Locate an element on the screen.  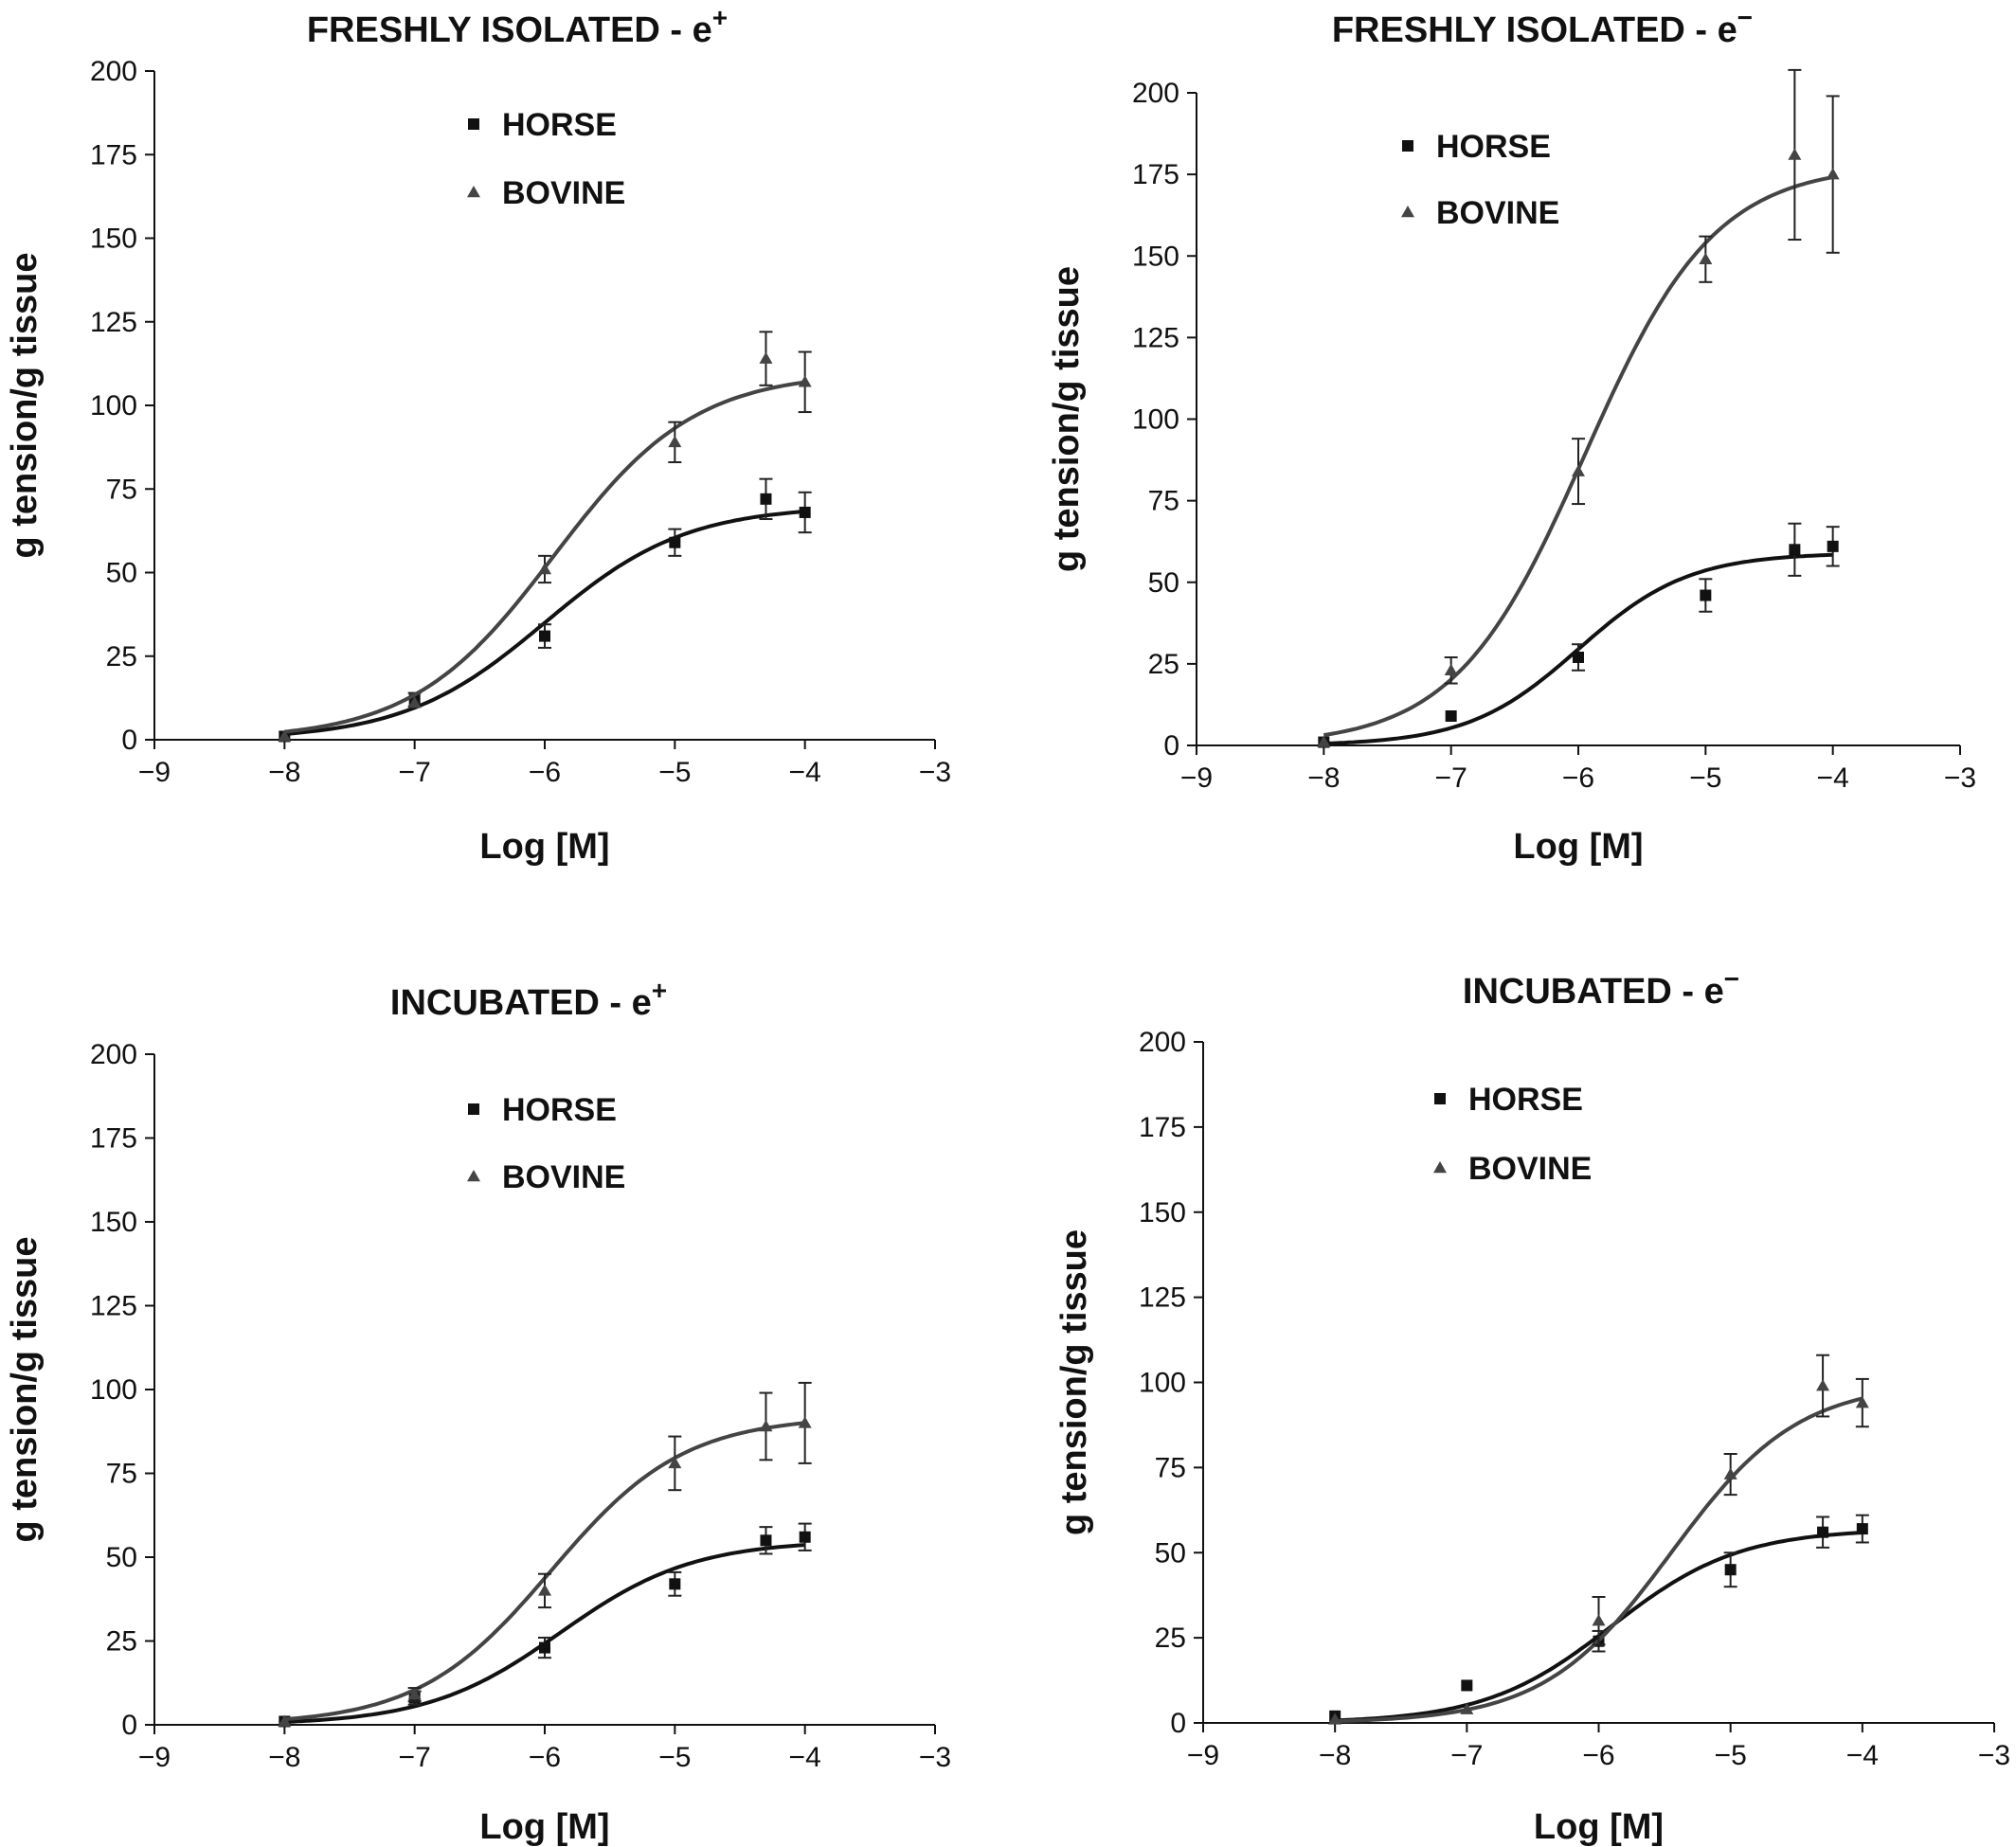
chart-title: INCUBATED - e− is located at coordinates (1601, 988).